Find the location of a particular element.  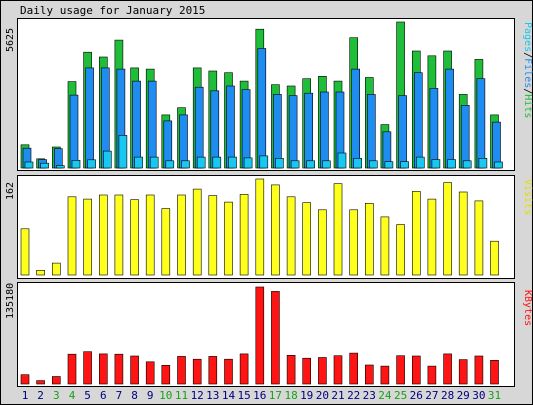

legend-files: Files is located at coordinates (527, 73).